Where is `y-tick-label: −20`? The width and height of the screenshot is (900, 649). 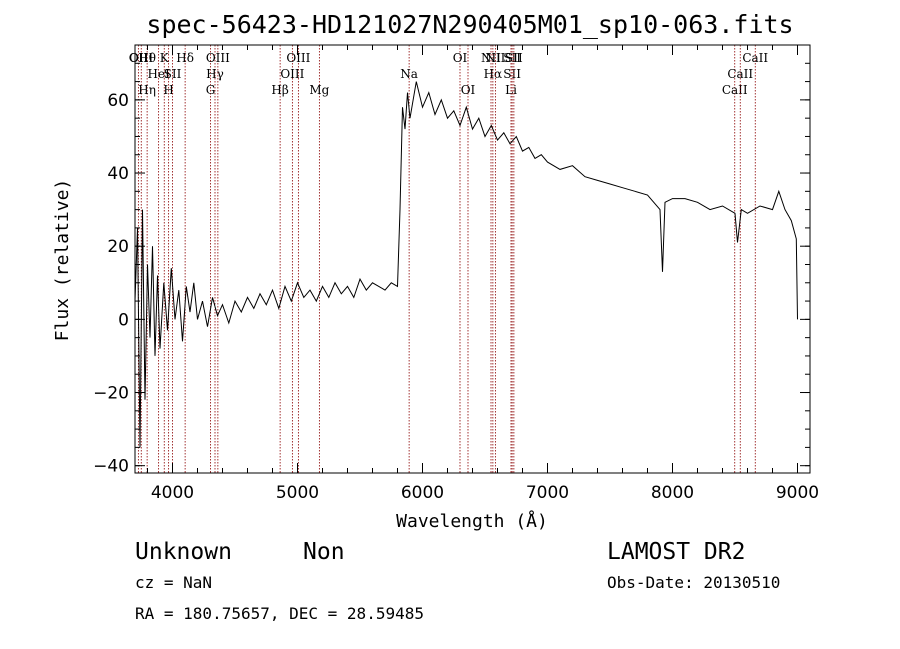
y-tick-label: −20 is located at coordinates (111, 394).